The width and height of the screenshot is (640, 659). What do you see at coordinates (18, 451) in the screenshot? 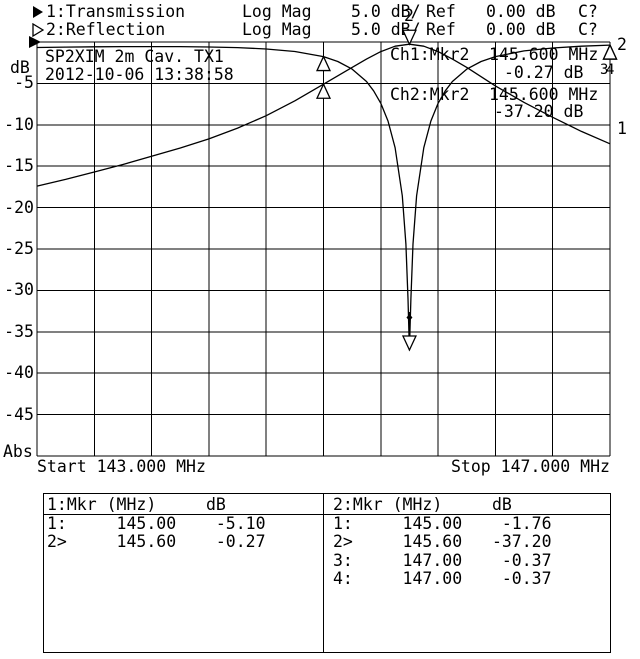
I see `y-axis-bottom: Abs` at bounding box center [18, 451].